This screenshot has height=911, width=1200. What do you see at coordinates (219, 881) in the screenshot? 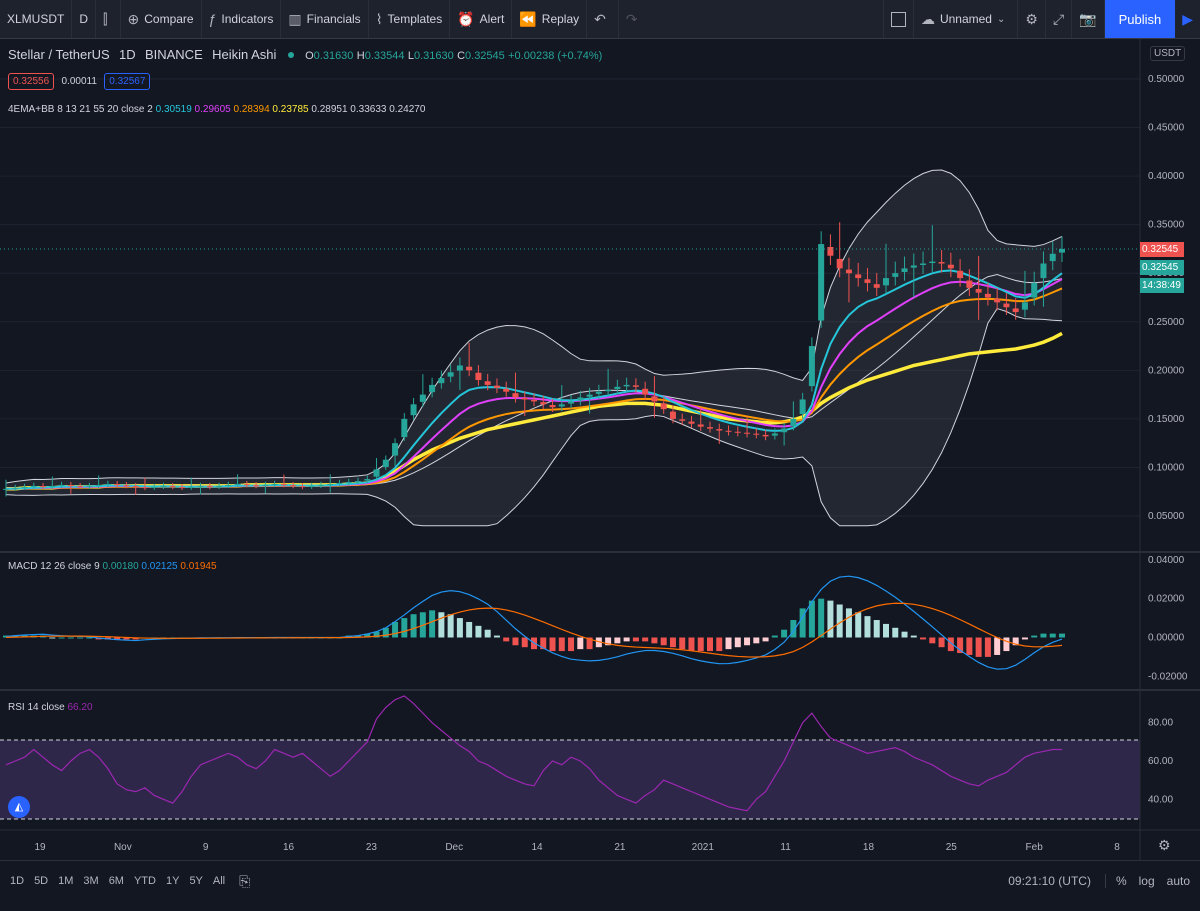
I see `range-button-all: All` at bounding box center [219, 881].